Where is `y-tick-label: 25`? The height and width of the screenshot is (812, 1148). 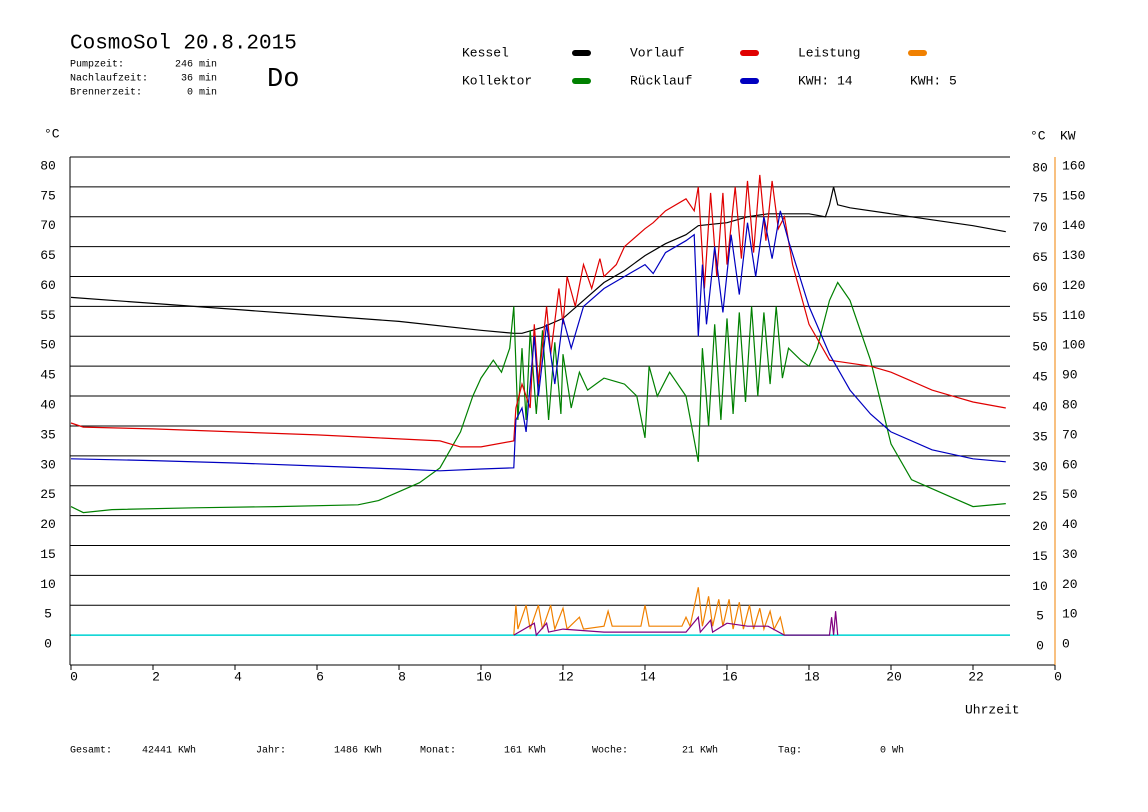
y-tick-label: 25 is located at coordinates (48, 494).